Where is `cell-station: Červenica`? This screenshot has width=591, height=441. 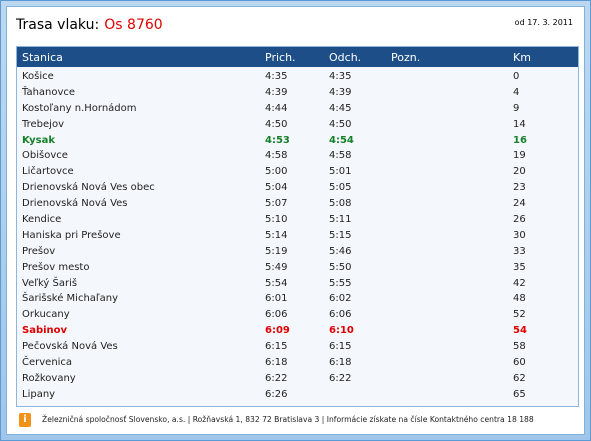 cell-station: Červenica is located at coordinates (47, 363).